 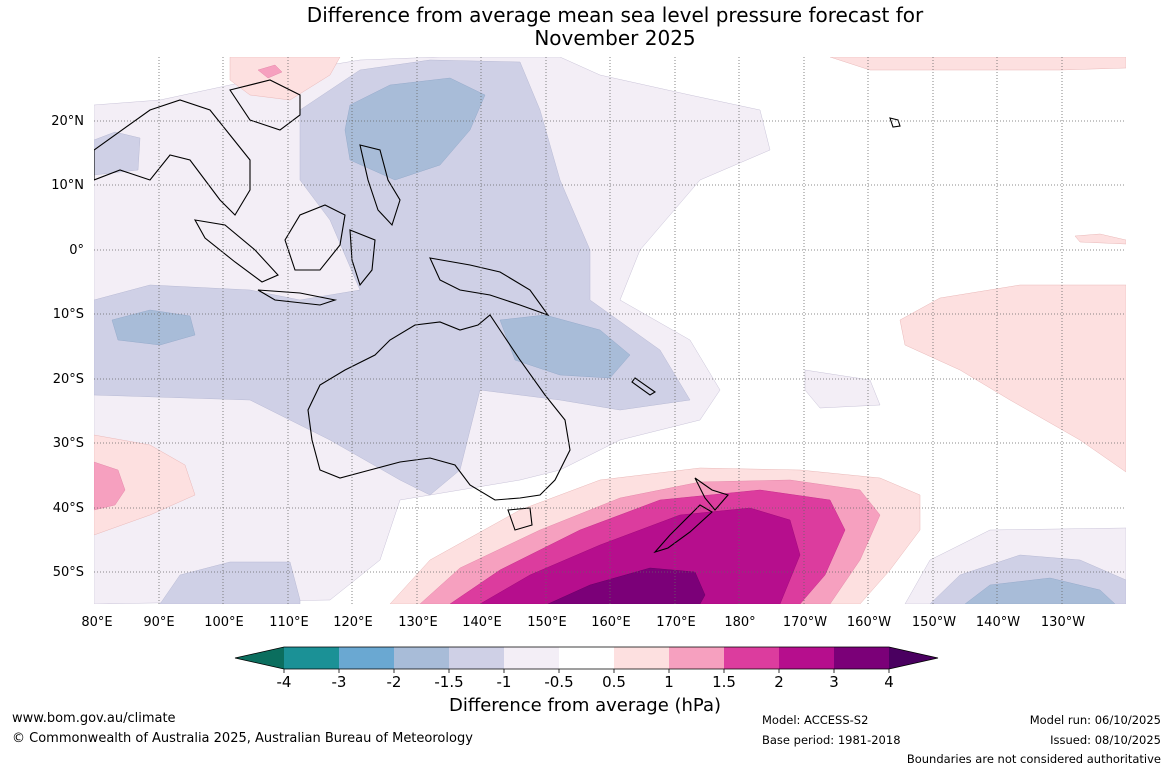 What do you see at coordinates (158, 622) in the screenshot?
I see `lon-label-90e: 90°E` at bounding box center [158, 622].